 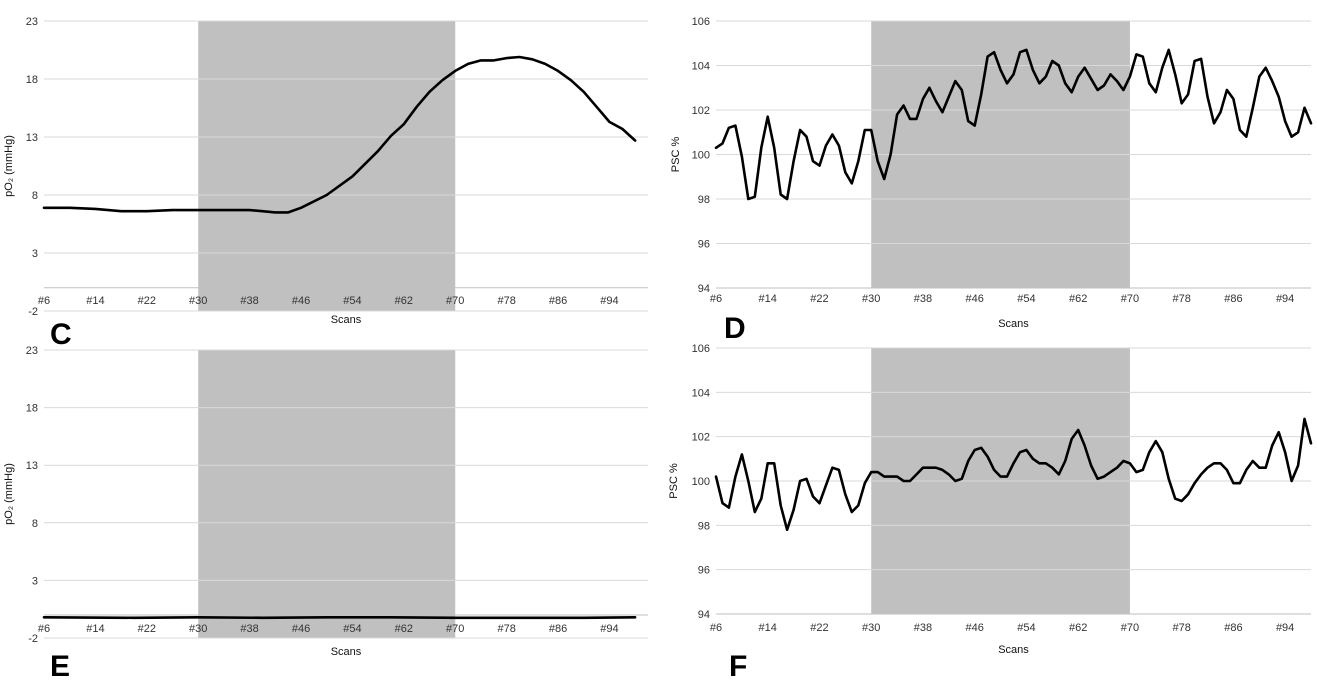 I want to click on panel-d-x-tick-label: #46, so click(x=975, y=299).